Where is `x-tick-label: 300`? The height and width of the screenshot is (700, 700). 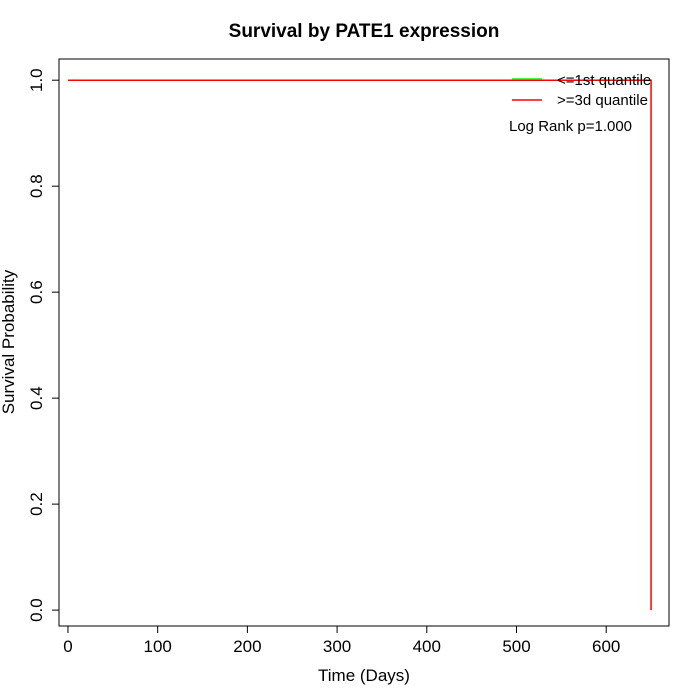
x-tick-label: 300 is located at coordinates (337, 646).